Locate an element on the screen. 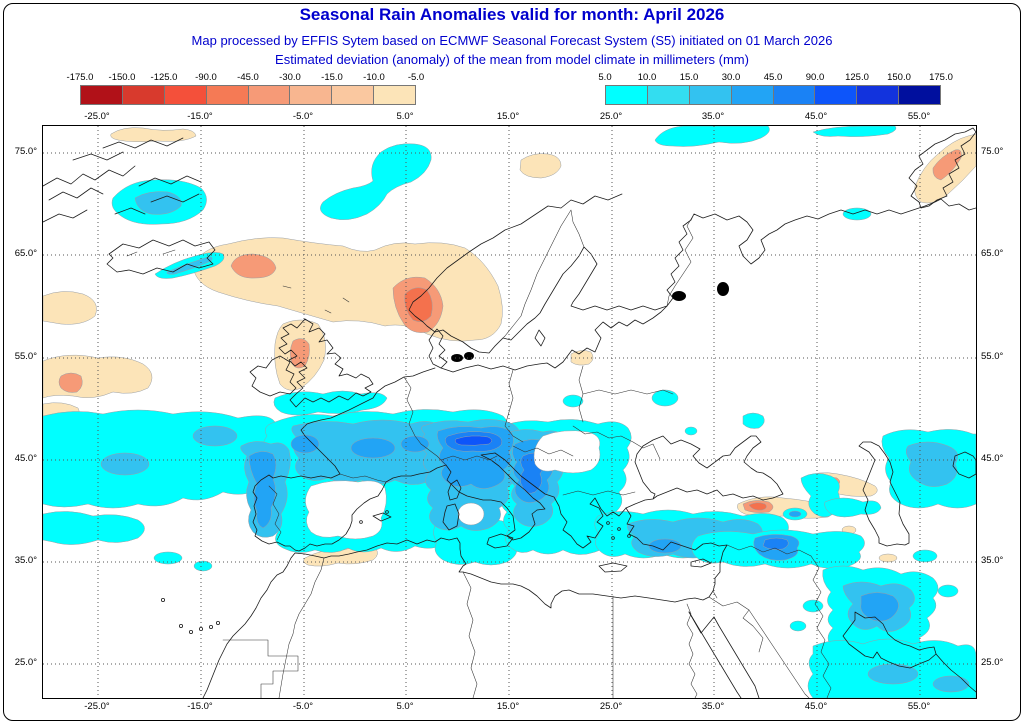 Image resolution: width=1024 pixels, height=724 pixels. legend-positive-colorbar is located at coordinates (773, 95).